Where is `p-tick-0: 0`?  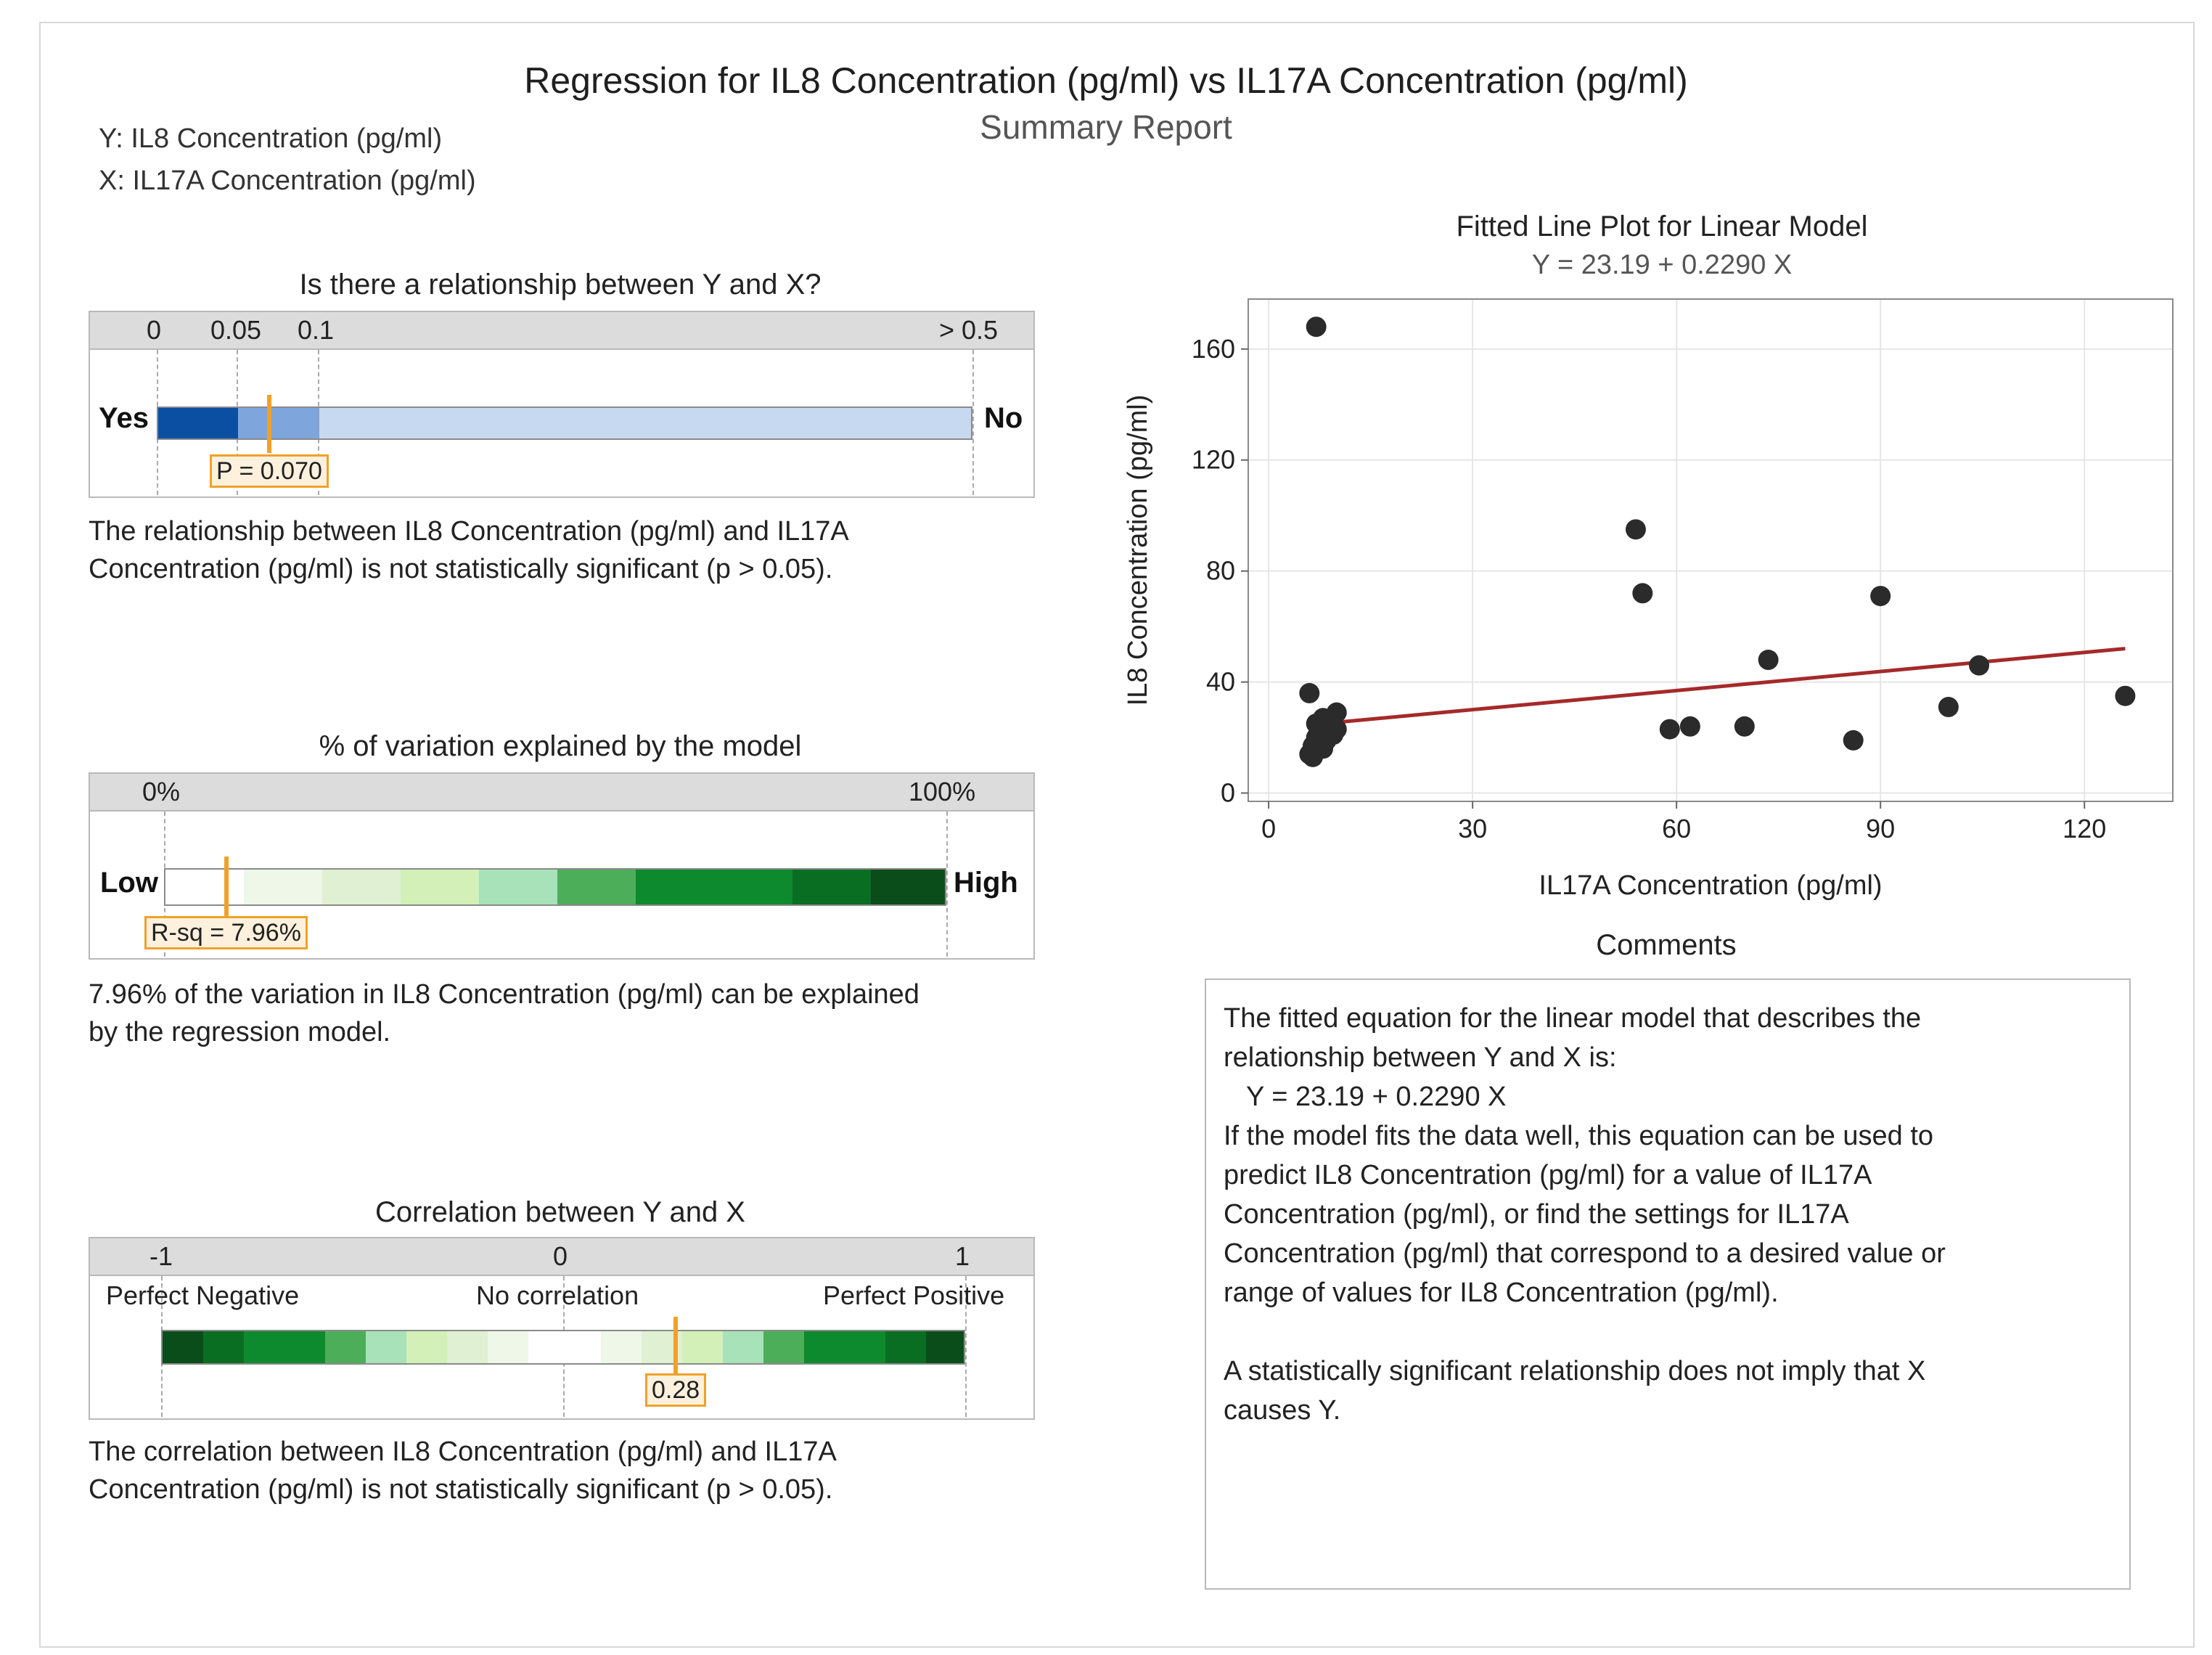 p-tick-0: 0 is located at coordinates (154, 330).